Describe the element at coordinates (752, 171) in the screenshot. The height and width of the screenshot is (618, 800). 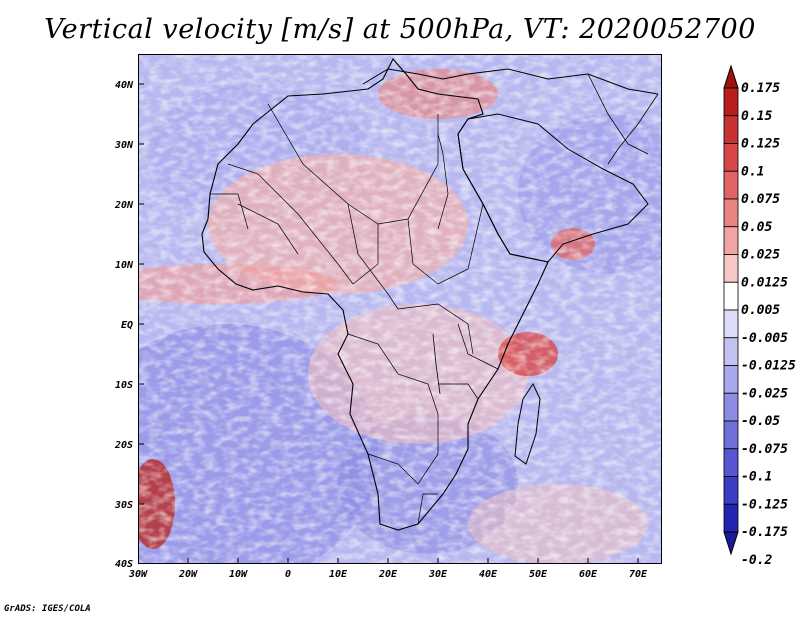
I see `colorbar-label: 0.1` at that location.